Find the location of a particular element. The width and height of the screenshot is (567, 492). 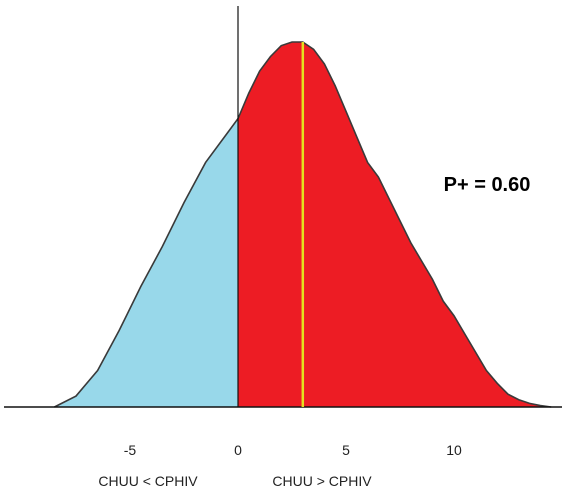

left-region-label: CHUU < CPHIV is located at coordinates (148, 481).